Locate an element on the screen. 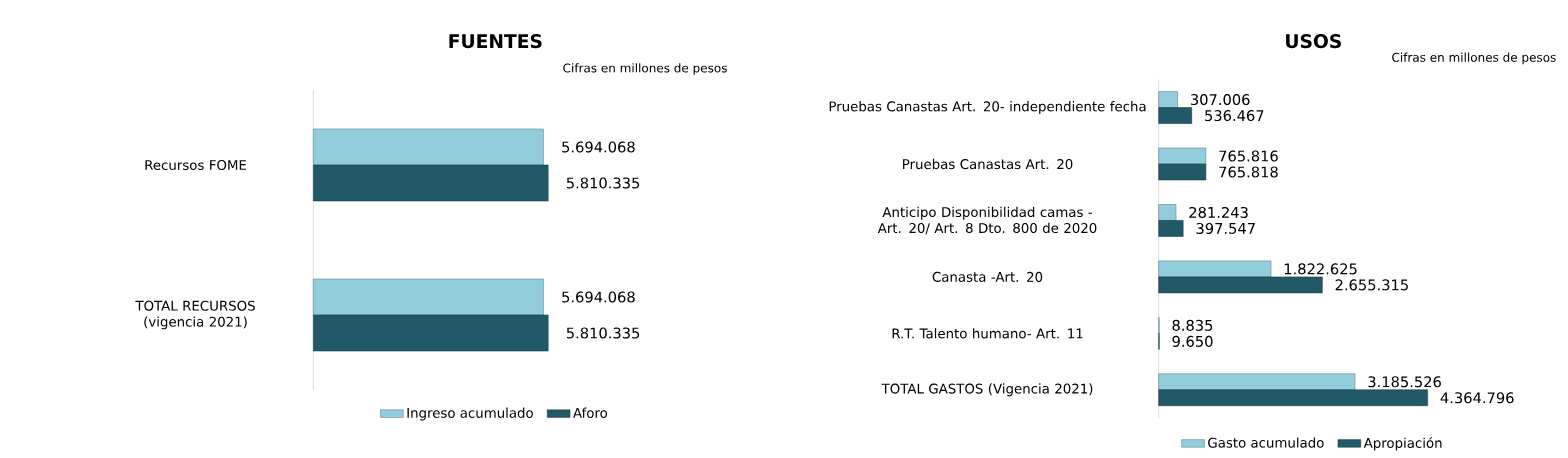 This screenshot has height=458, width=1568. data-label: 2.655.315 is located at coordinates (1371, 285).